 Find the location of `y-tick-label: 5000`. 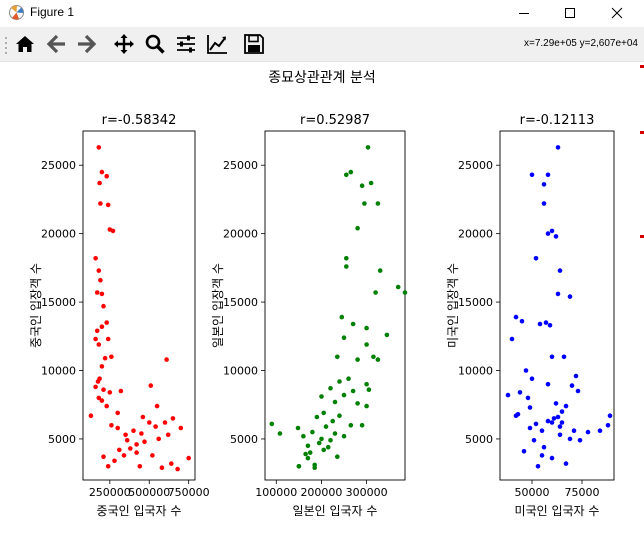

y-tick-label: 5000 is located at coordinates (244, 439).